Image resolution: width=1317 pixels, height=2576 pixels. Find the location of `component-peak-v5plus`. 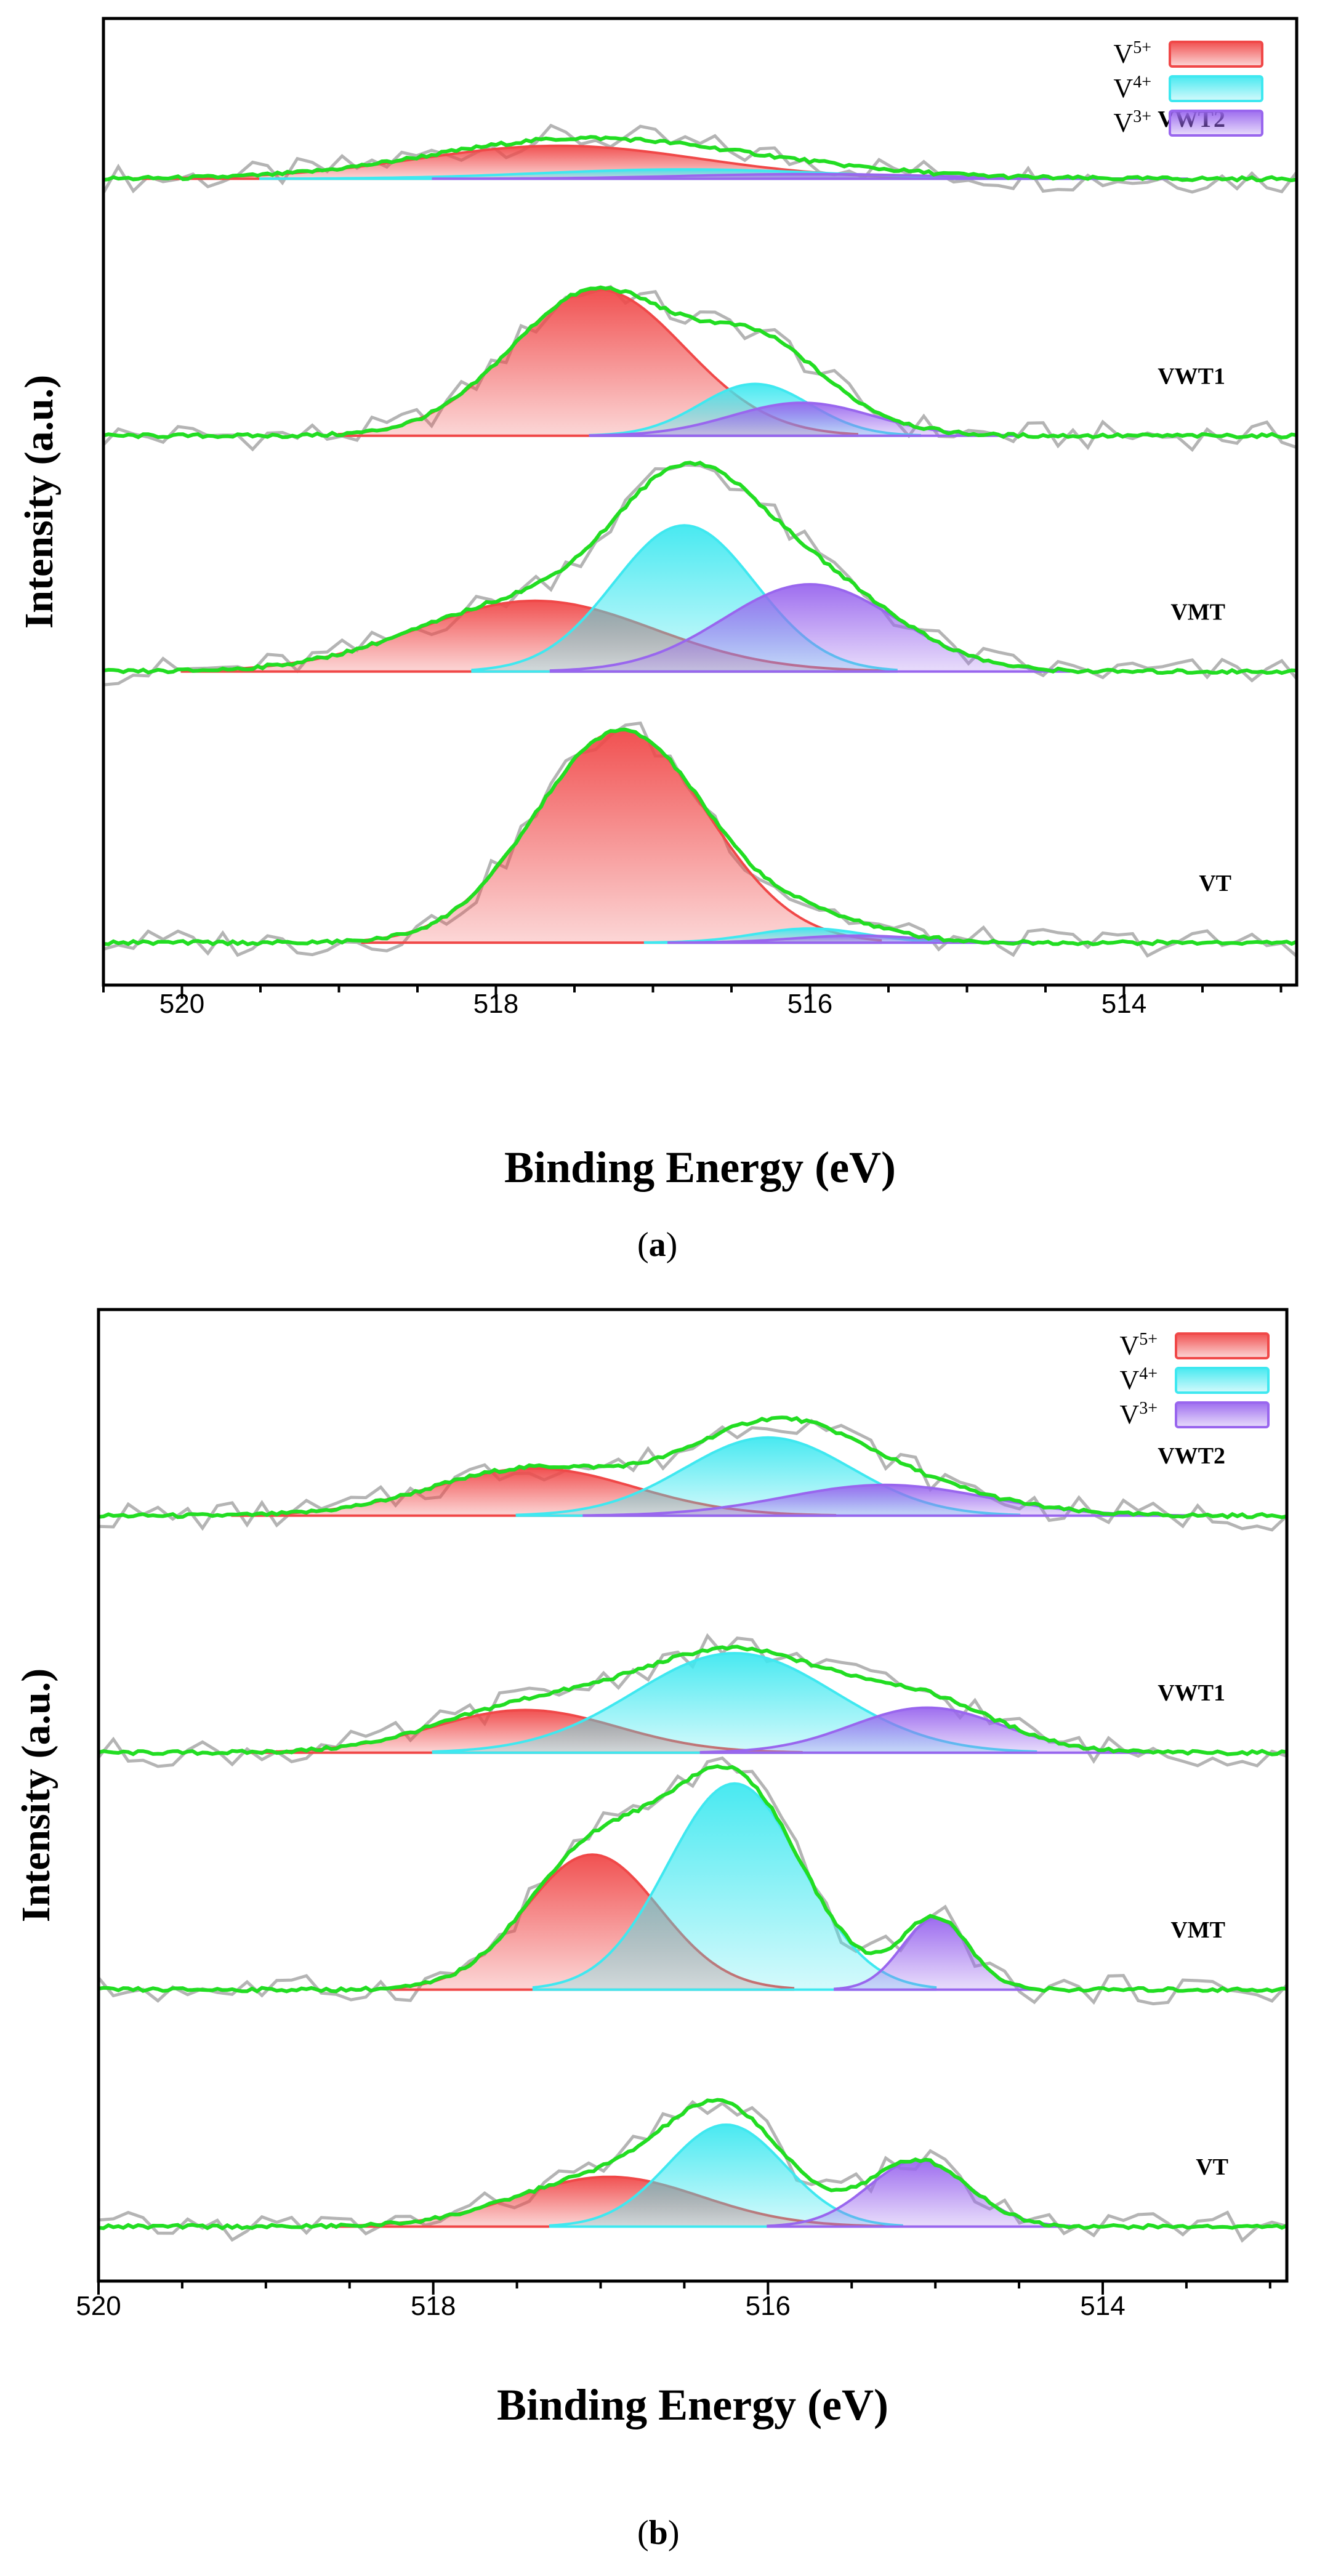

component-peak-v5plus is located at coordinates (621, 836).